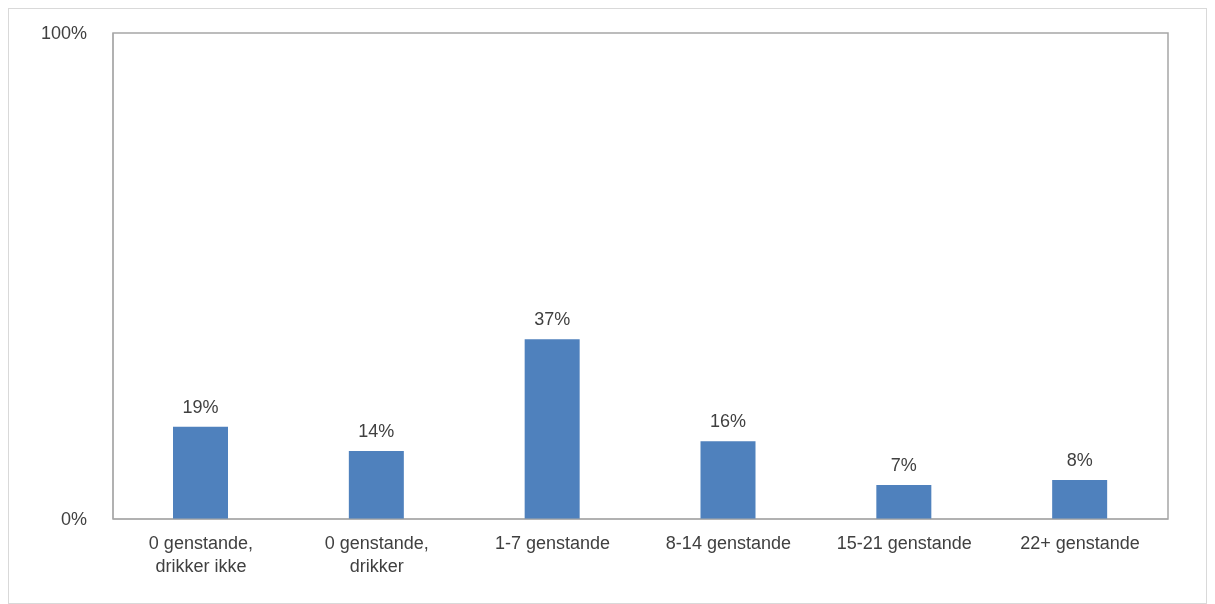  Describe the element at coordinates (200, 406) in the screenshot. I see `data-label: 19%` at that location.